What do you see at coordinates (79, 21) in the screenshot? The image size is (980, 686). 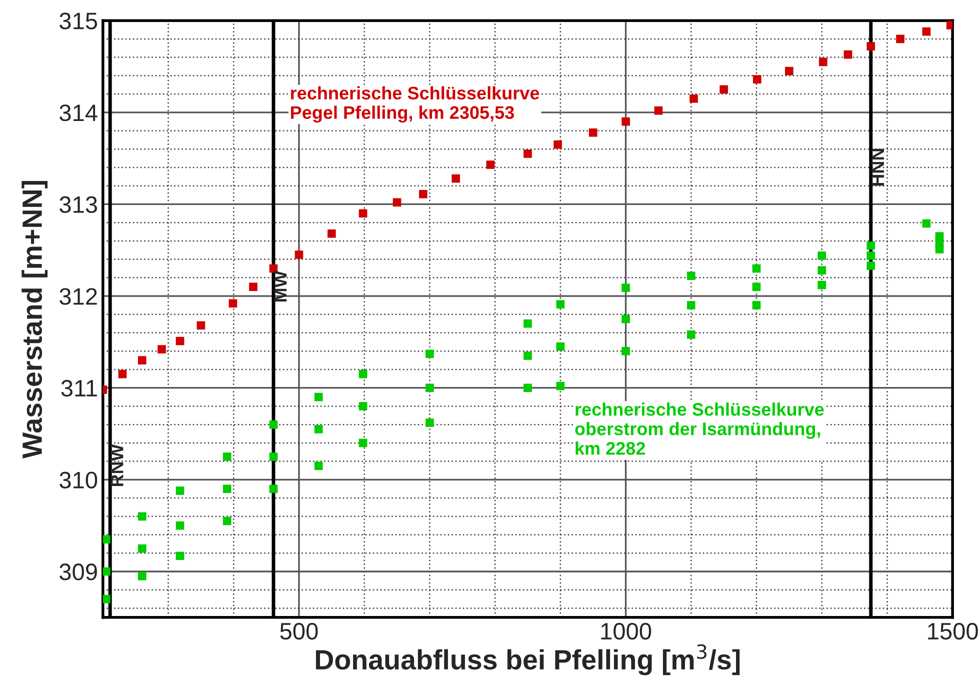 I see `y-tick-label: 315` at bounding box center [79, 21].